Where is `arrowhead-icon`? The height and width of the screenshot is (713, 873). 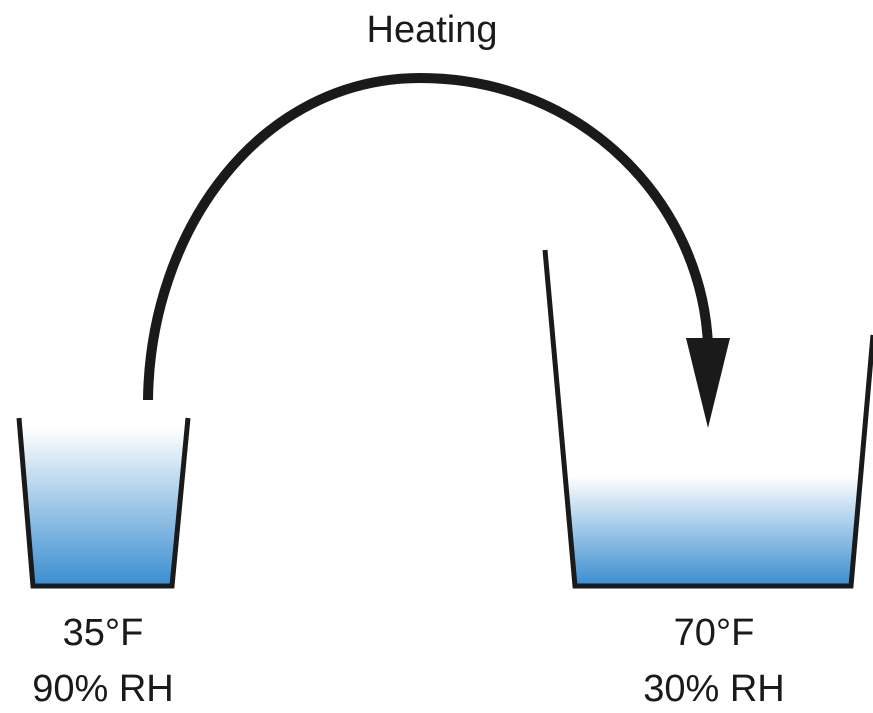
arrowhead-icon is located at coordinates (708, 383).